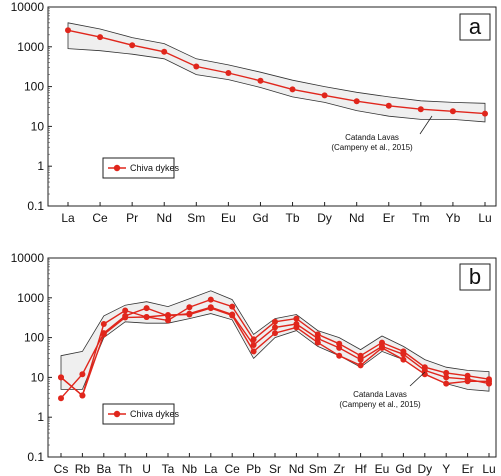  What do you see at coordinates (475, 276) in the screenshot?
I see `panel-letter-b: b` at bounding box center [475, 276].